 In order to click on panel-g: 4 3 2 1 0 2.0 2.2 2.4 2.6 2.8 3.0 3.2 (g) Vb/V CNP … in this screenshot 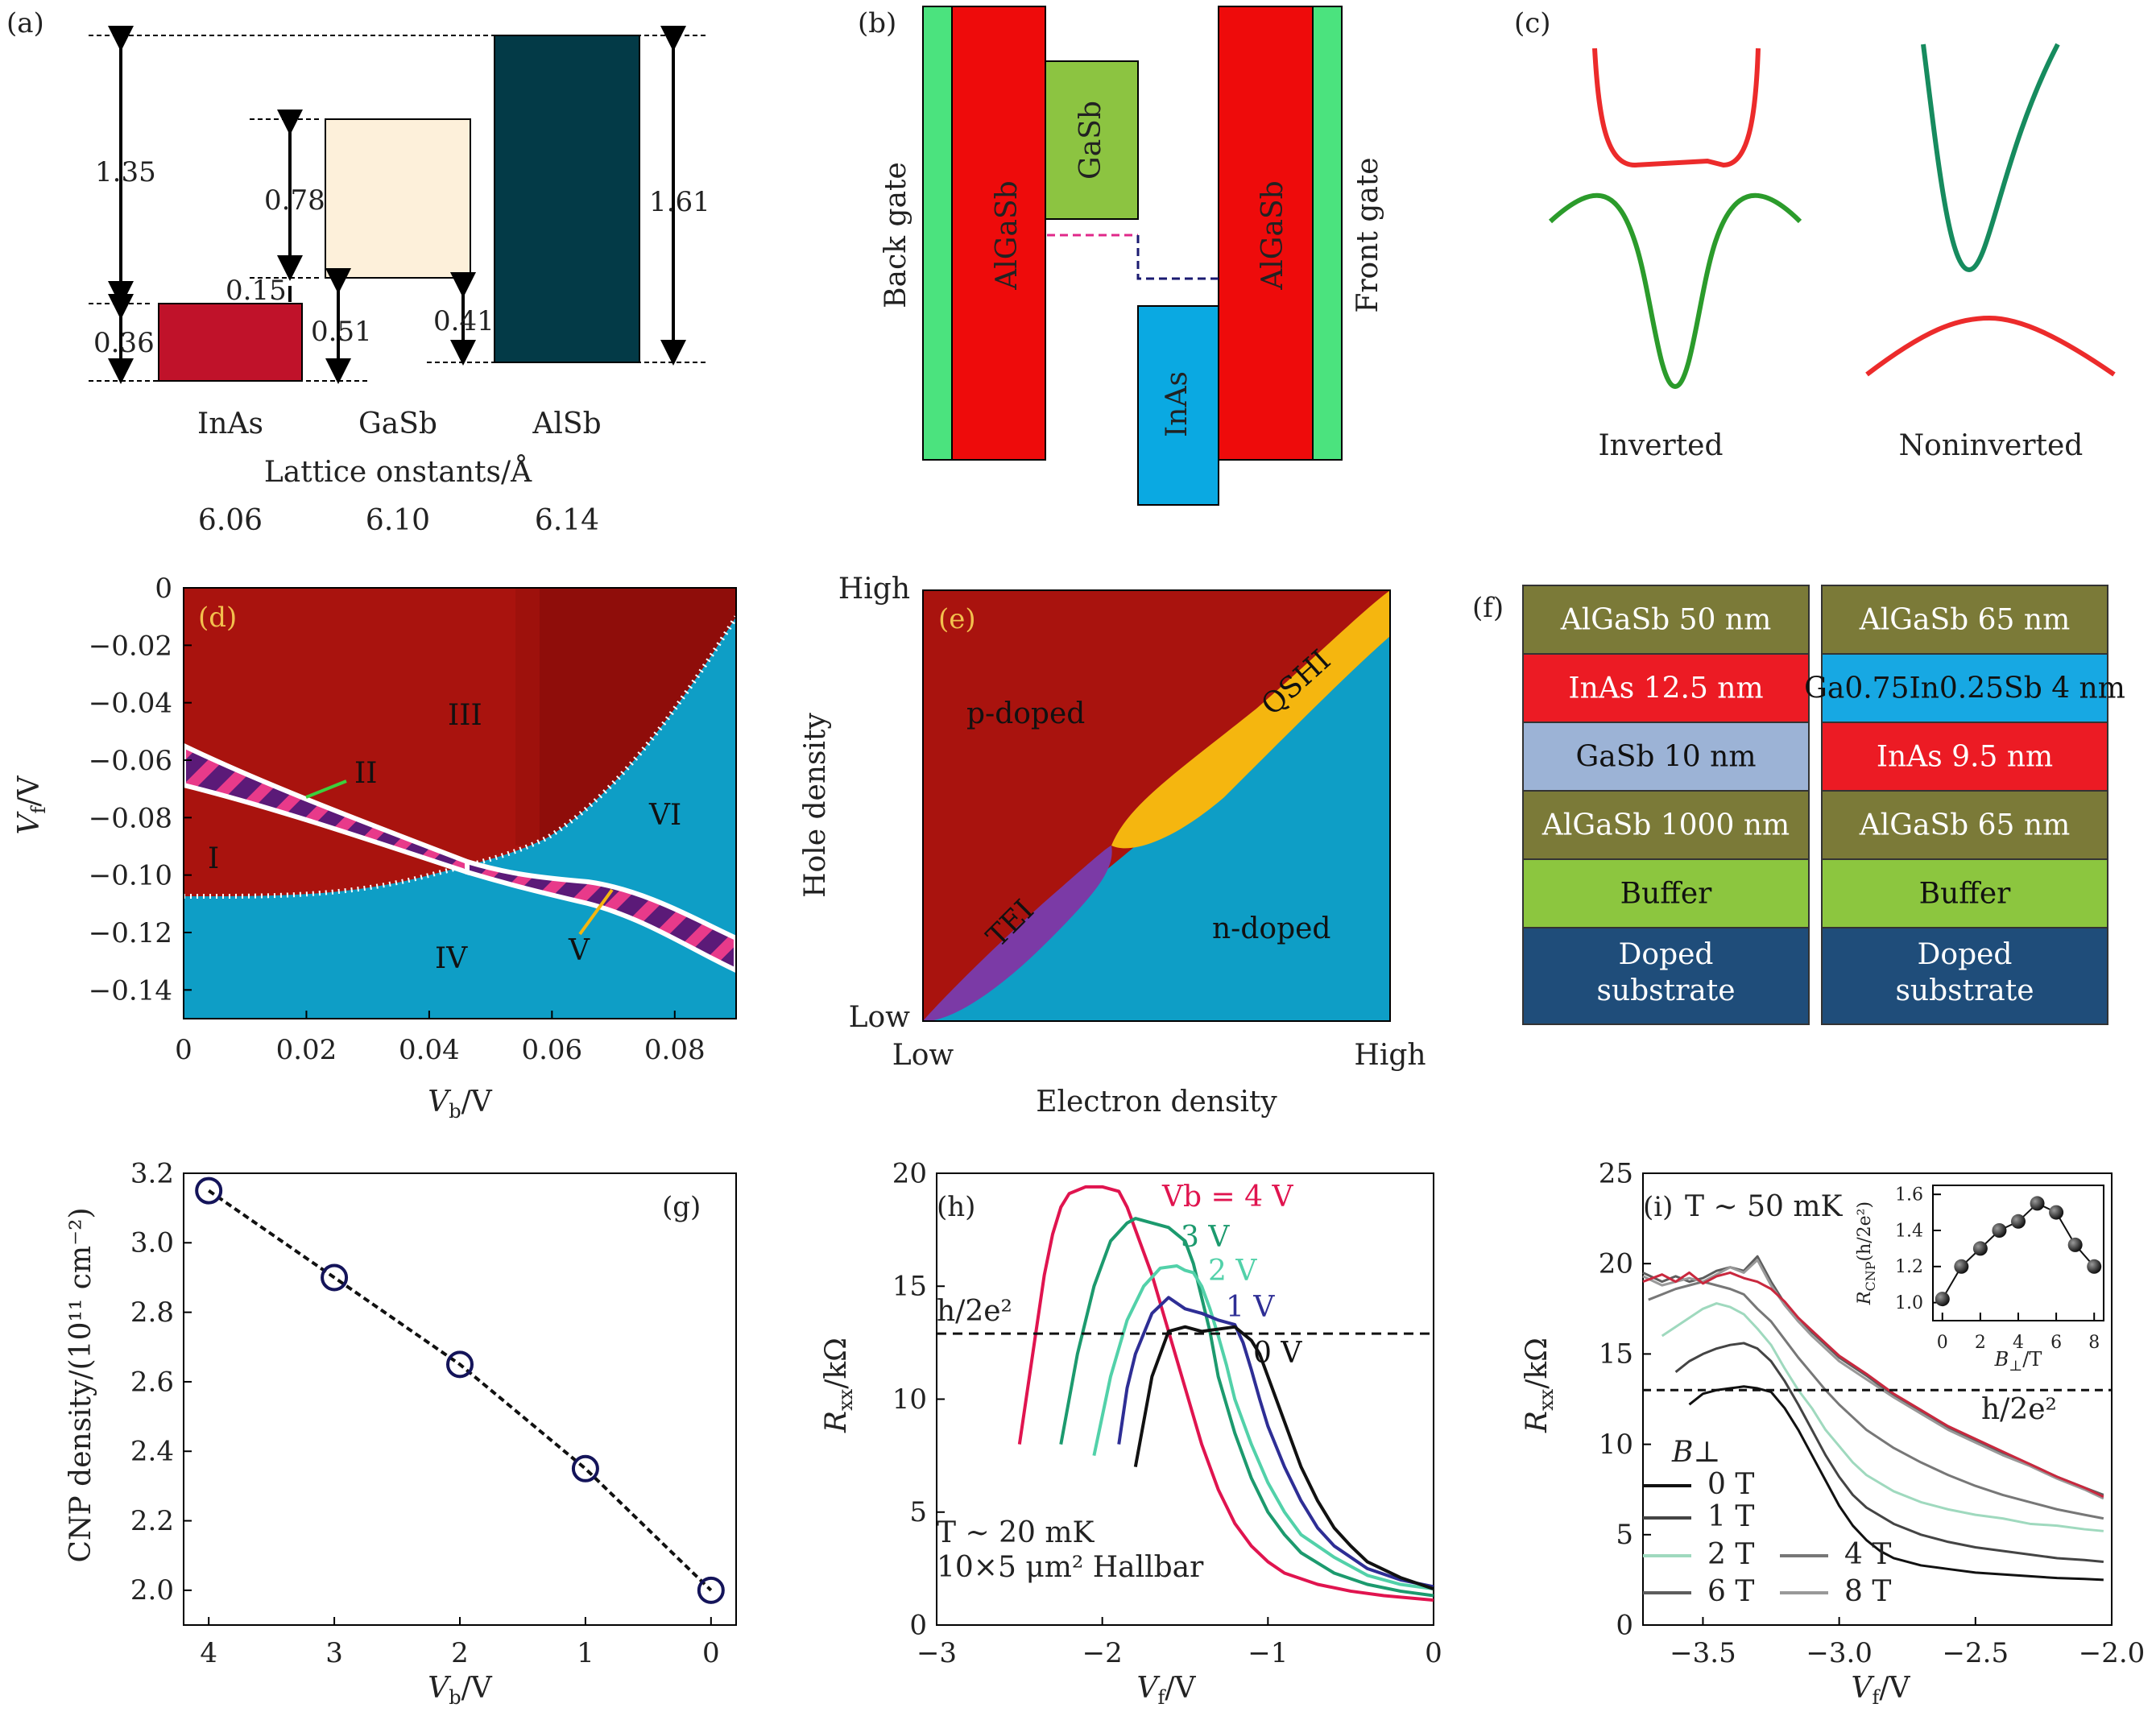, I will do `click(400, 1433)`.